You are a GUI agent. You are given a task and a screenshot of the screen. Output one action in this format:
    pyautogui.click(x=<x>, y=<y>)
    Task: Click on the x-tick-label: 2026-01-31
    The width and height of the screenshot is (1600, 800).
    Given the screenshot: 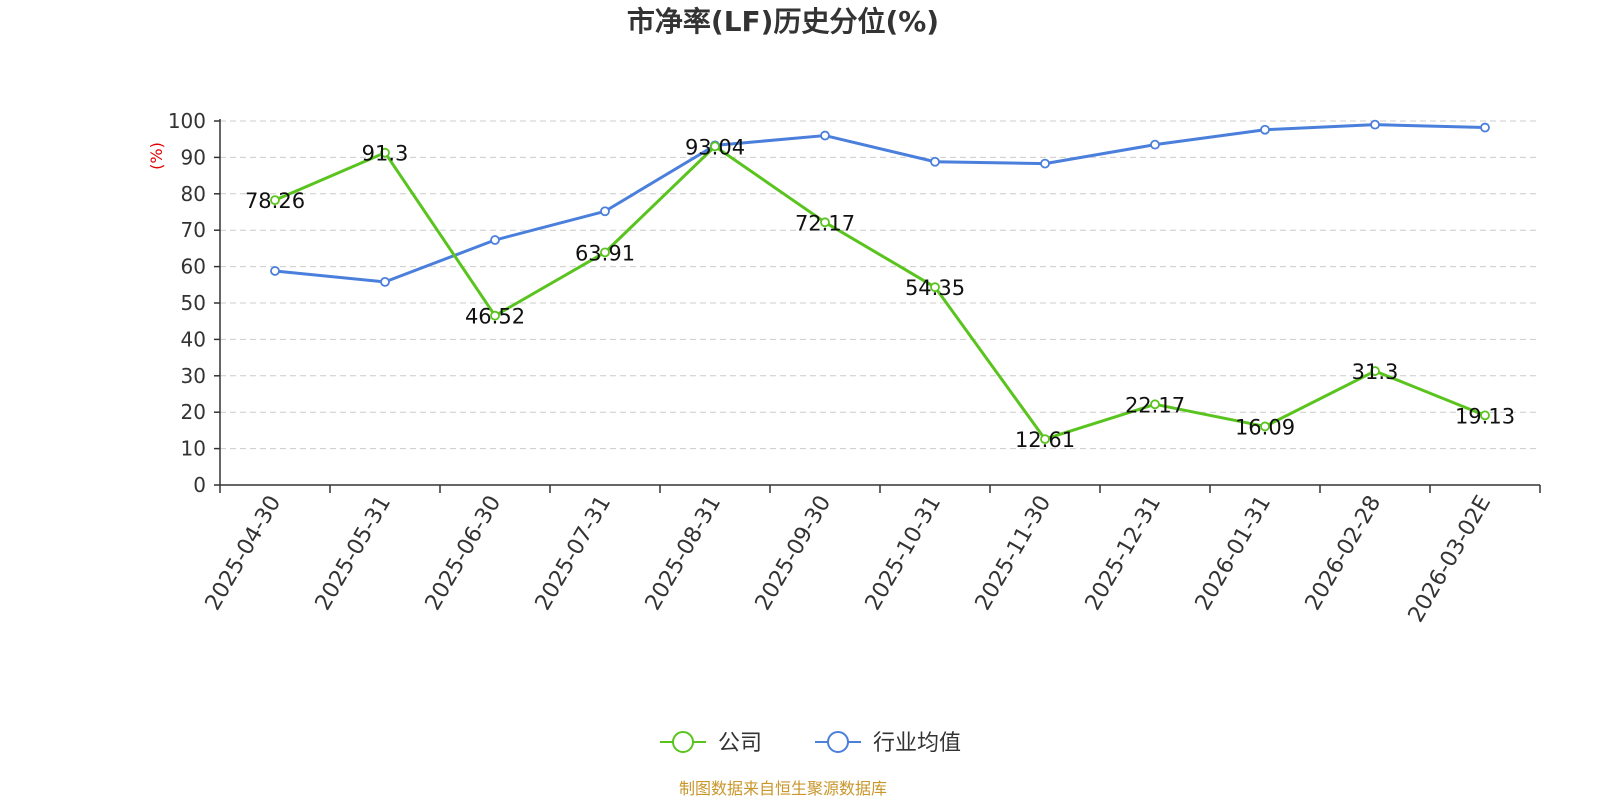 What is the action you would take?
    pyautogui.click(x=1234, y=553)
    